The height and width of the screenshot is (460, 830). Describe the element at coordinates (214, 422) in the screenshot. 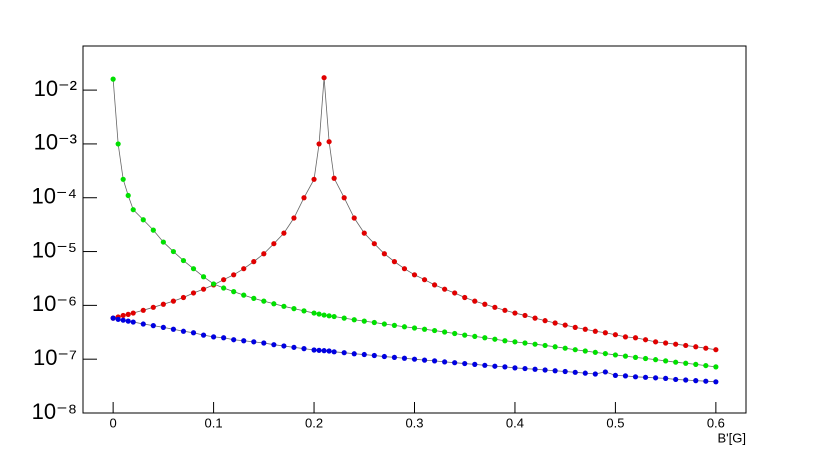

I see `x-tick-label: 0.1` at that location.